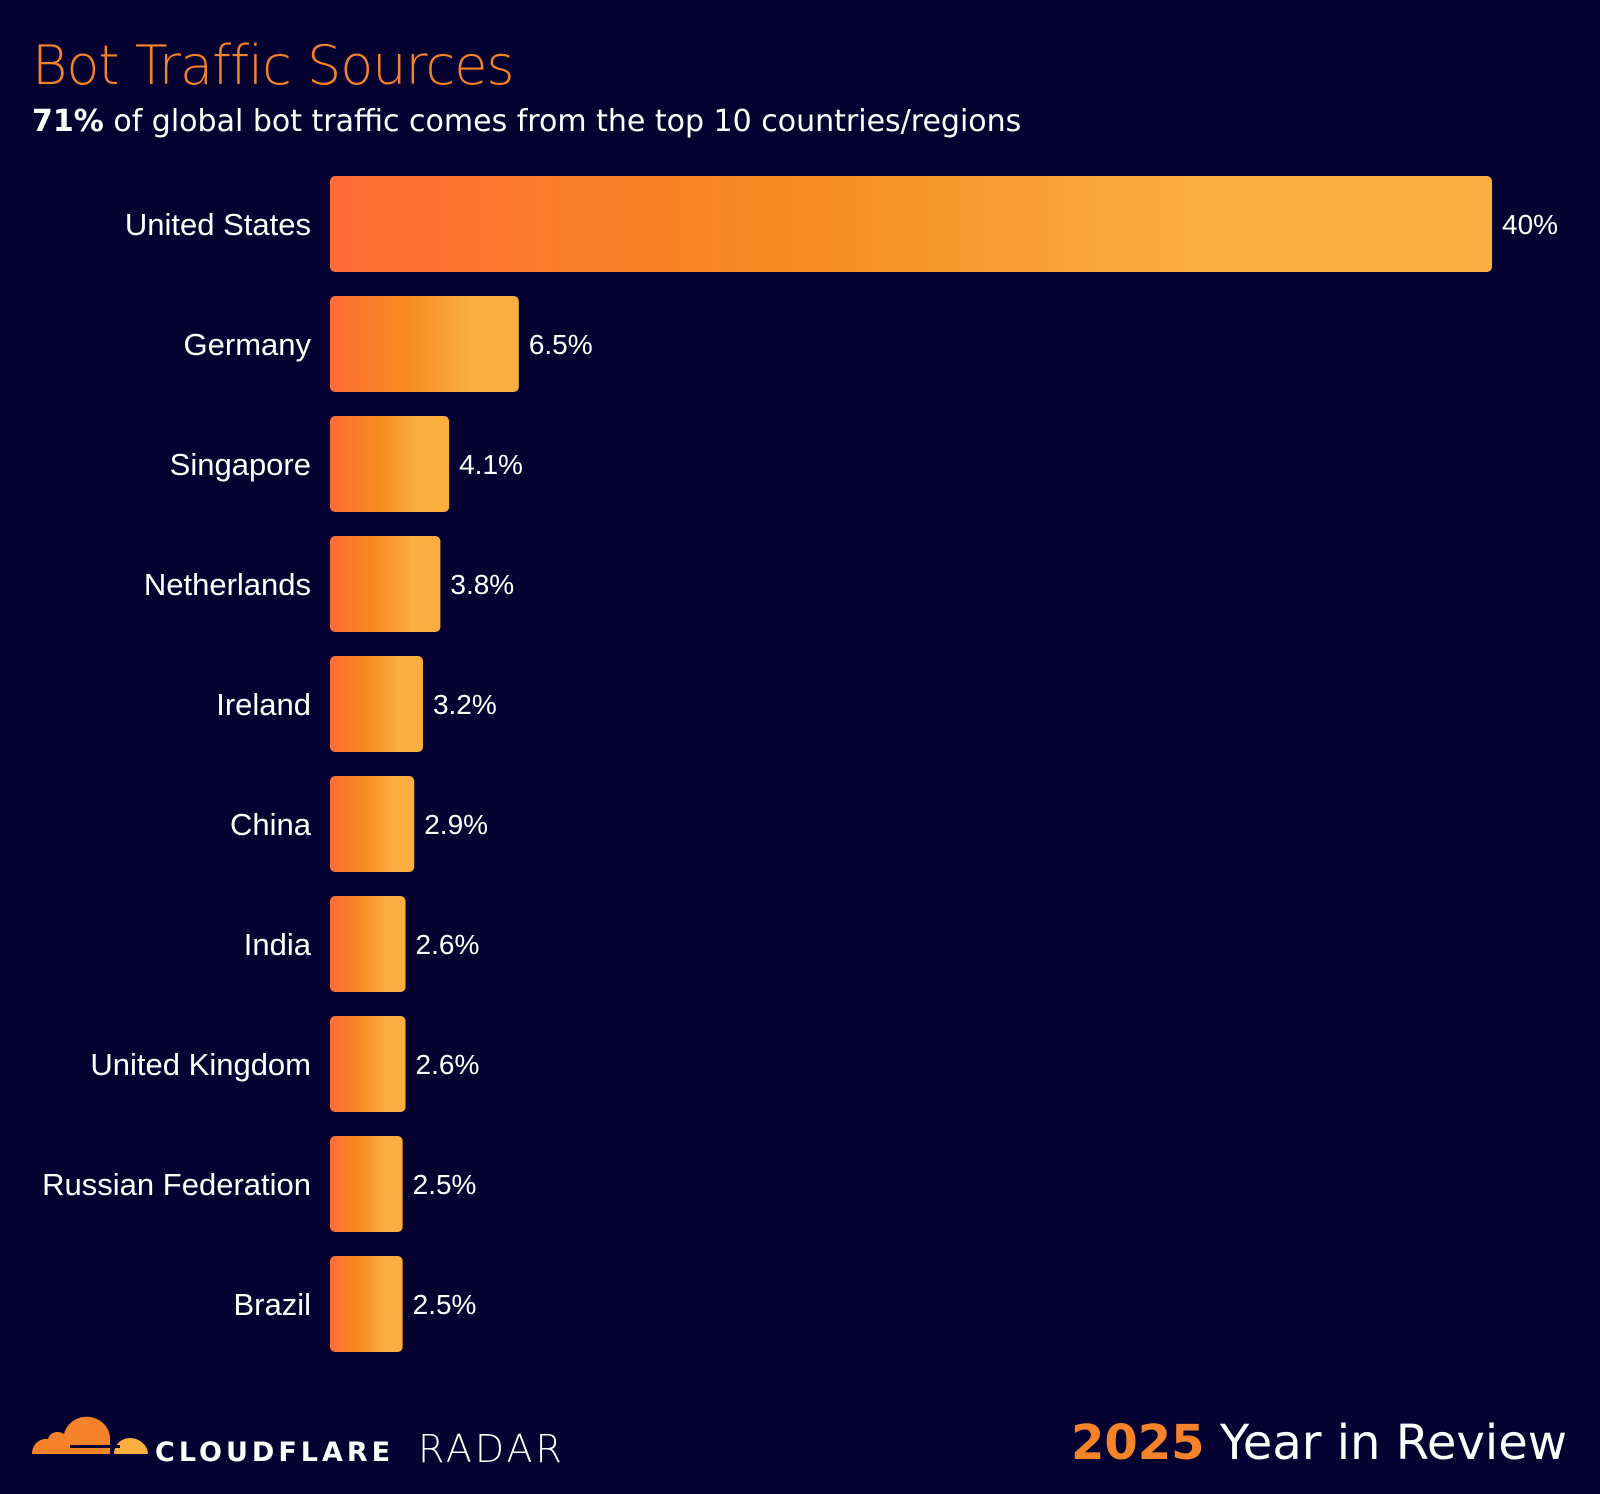  Describe the element at coordinates (1530, 224) in the screenshot. I see `value-label: 40%` at that location.